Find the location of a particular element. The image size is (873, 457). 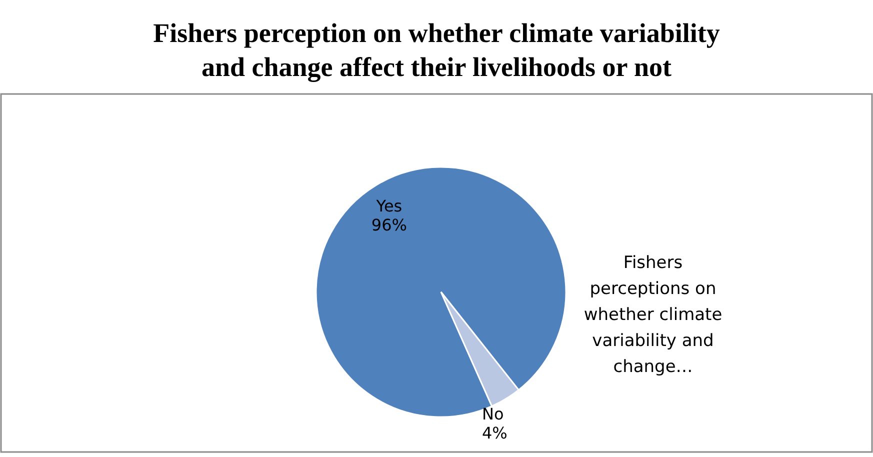

slice-label: No is located at coordinates (493, 414).